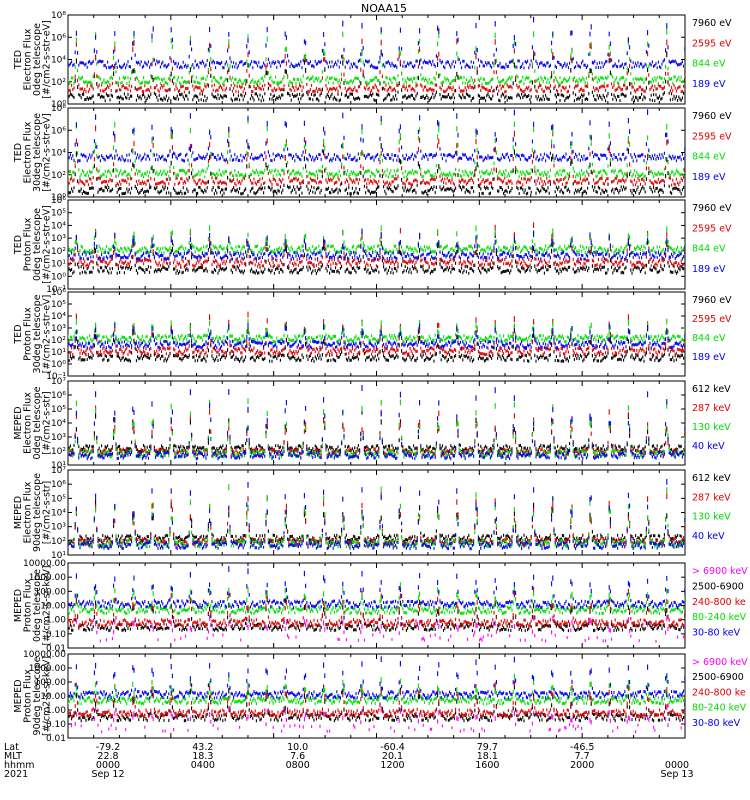  I want to click on x-tick-label: 43.2, so click(202, 747).